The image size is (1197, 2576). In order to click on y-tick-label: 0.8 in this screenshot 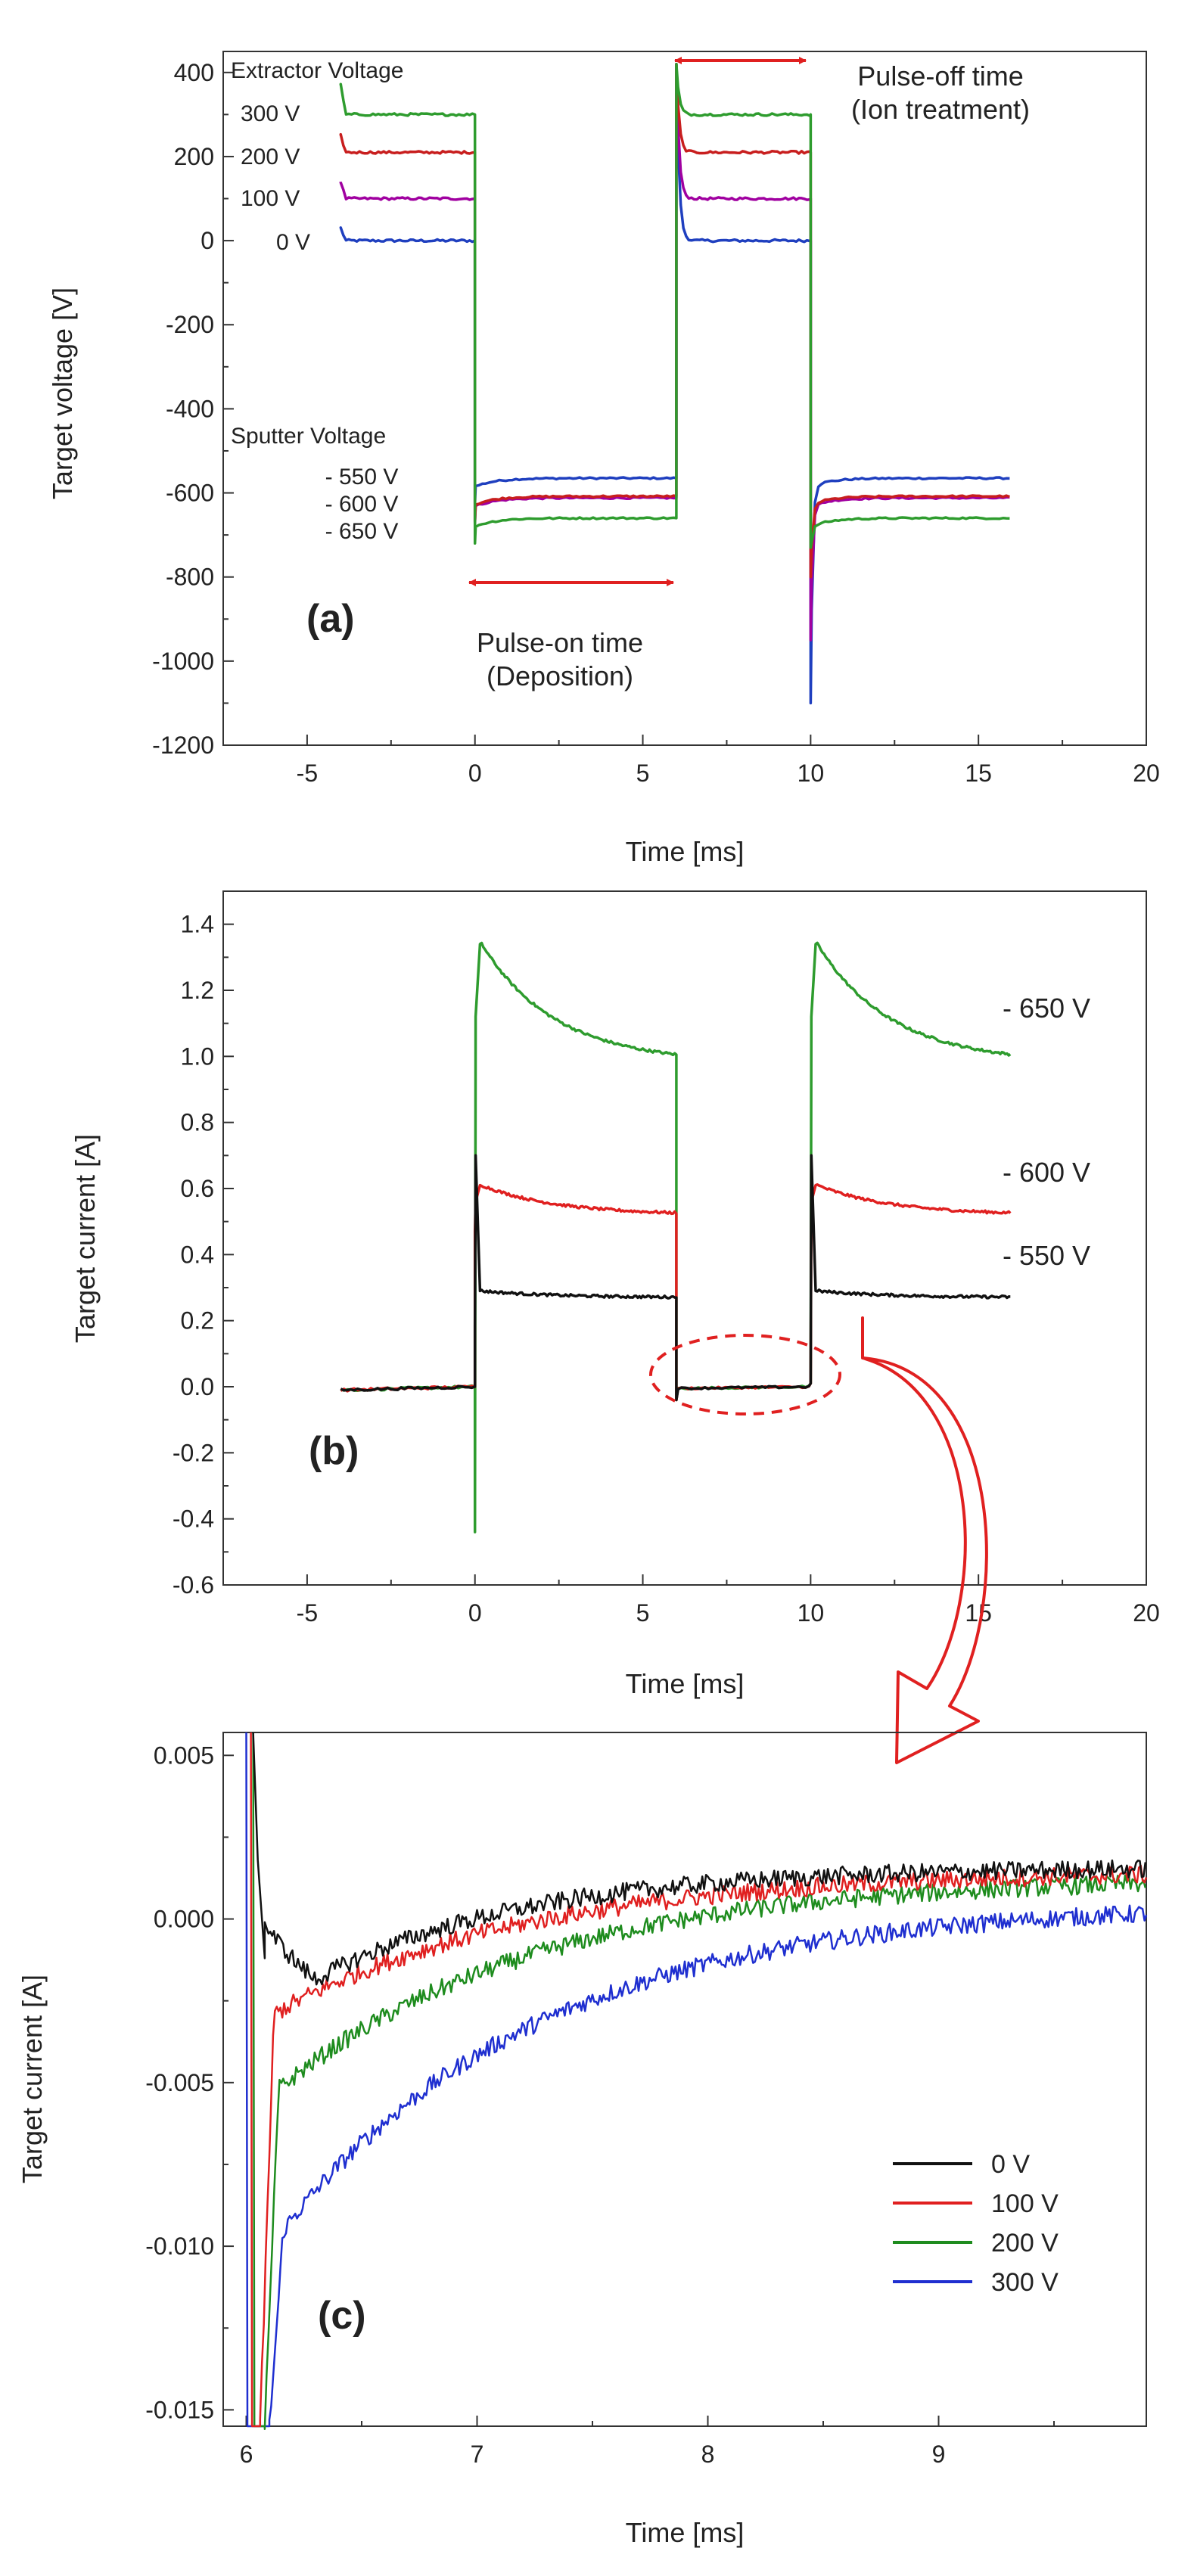, I will do `click(197, 1122)`.